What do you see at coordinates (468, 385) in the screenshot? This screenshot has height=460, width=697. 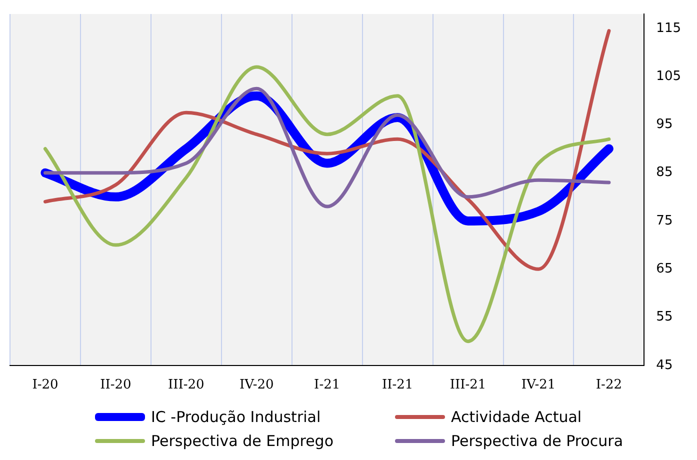 I see `x-tick-label: III-21` at bounding box center [468, 385].